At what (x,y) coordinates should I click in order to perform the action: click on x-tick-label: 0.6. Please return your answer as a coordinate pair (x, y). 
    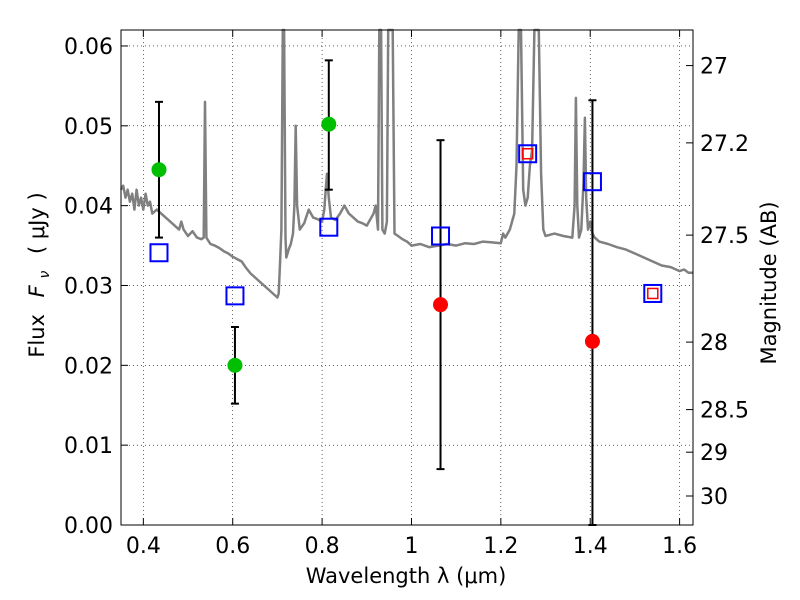
    Looking at the image, I should click on (232, 546).